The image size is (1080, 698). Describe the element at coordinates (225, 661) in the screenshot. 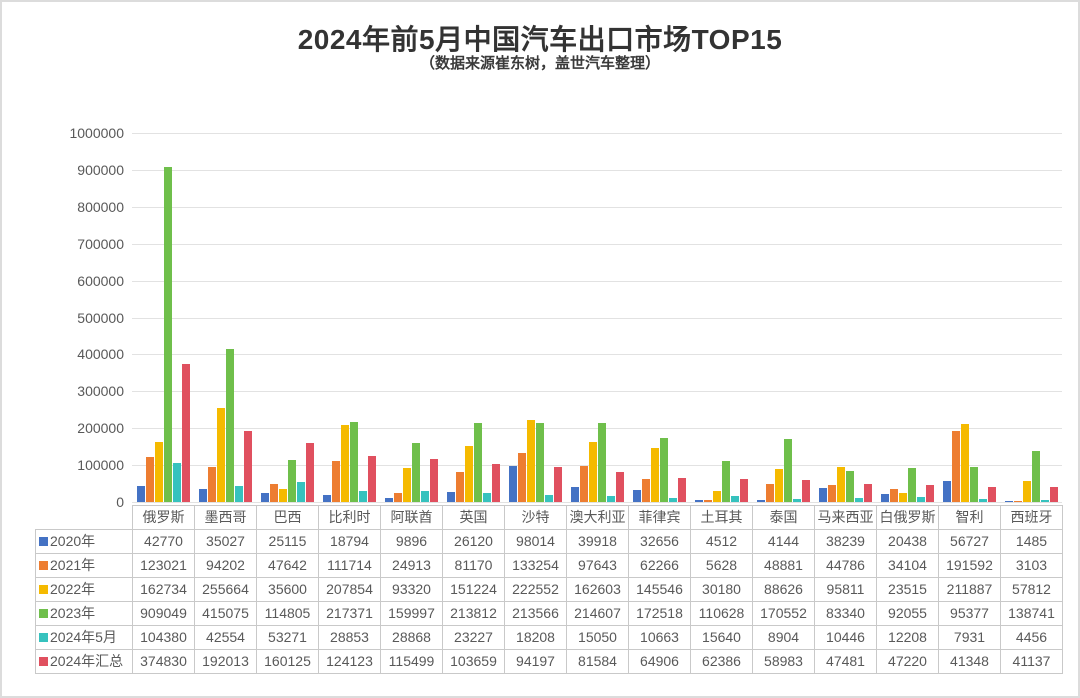

I see `table-cell-value: 192013` at that location.